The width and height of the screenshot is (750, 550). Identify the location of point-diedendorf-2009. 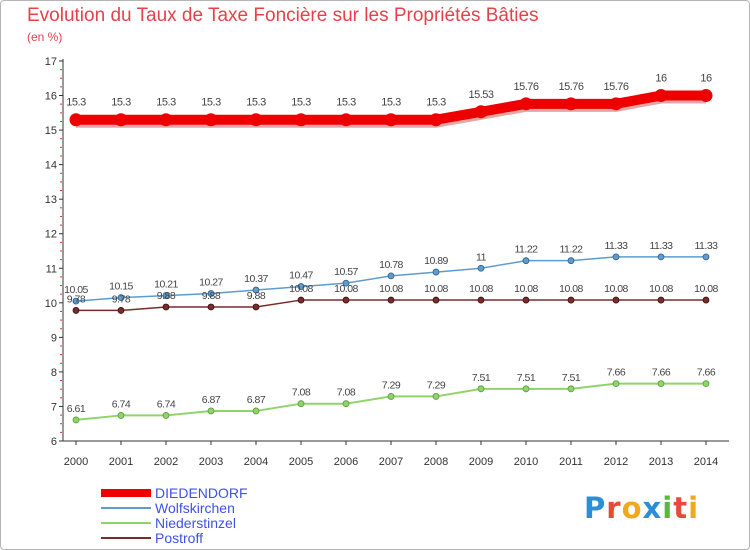
(481, 112).